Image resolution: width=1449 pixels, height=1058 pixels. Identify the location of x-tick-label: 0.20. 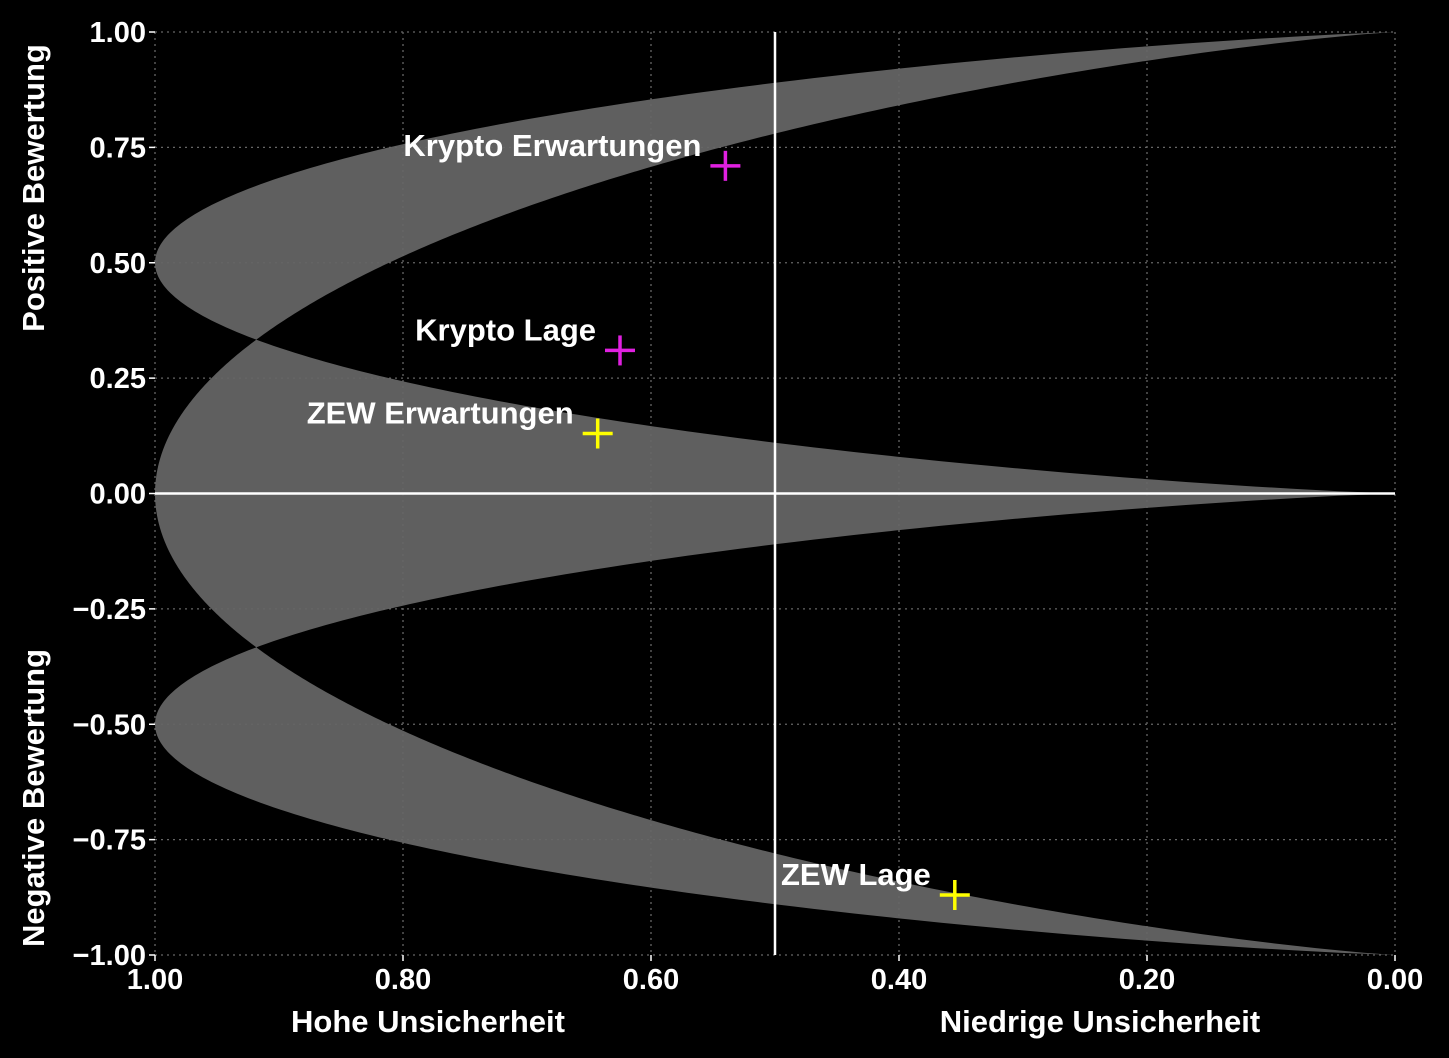
(1147, 980).